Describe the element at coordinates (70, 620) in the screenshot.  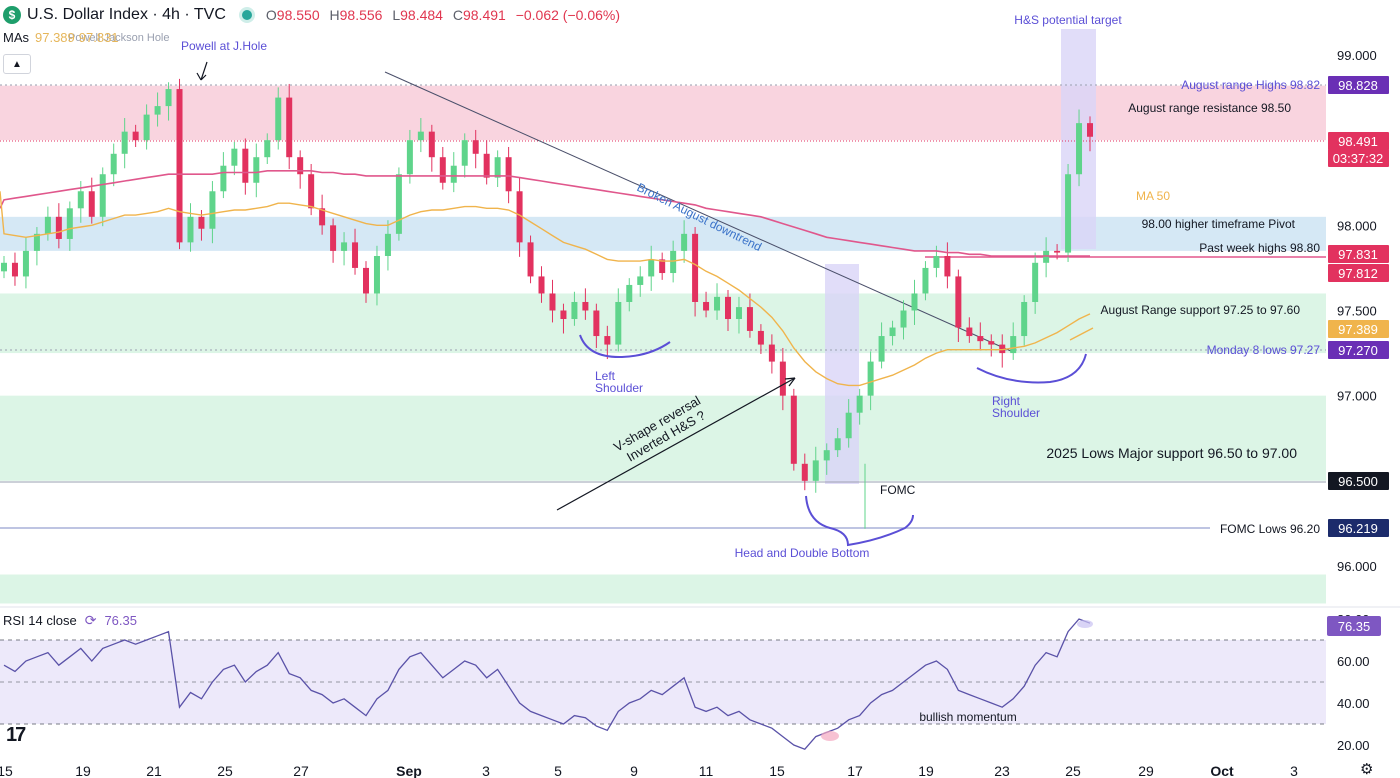
I see `rsi-legend: RSI 14 close ⟳ 76.35` at that location.